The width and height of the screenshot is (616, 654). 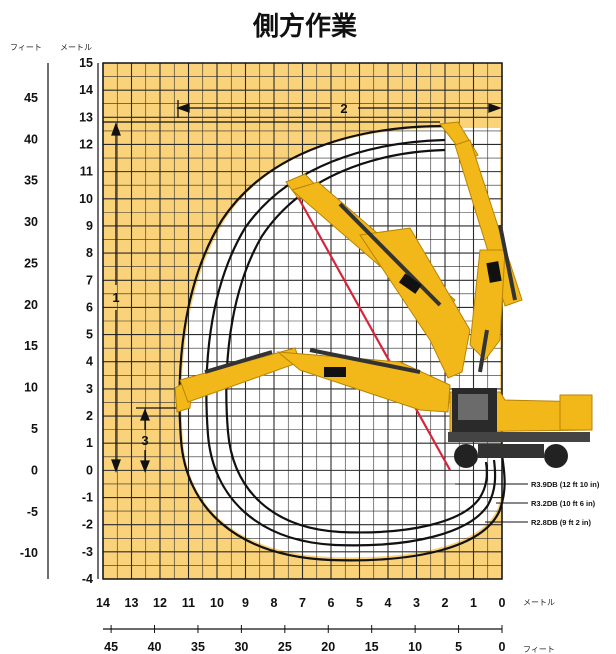 I want to click on bottom-meter-tick-label: 9, so click(x=245, y=603).